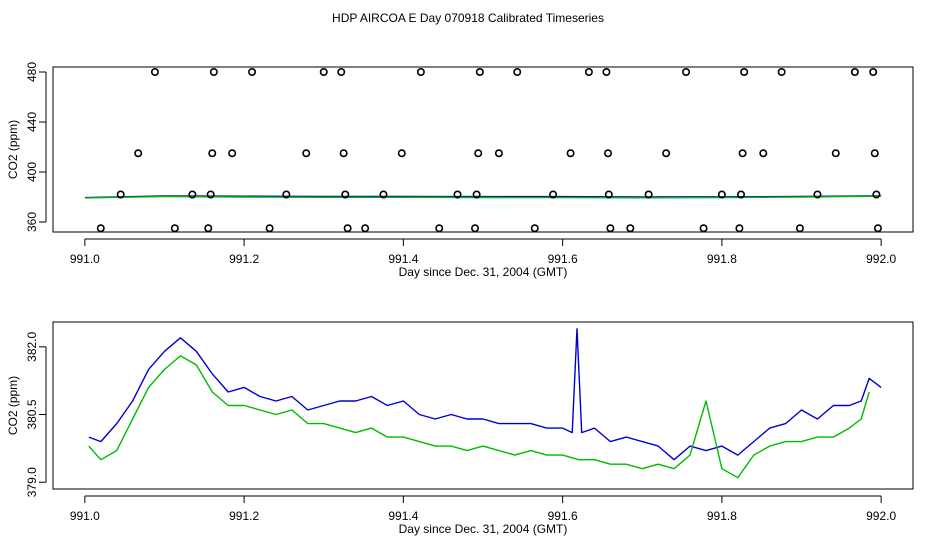 The image size is (936, 540). What do you see at coordinates (32, 414) in the screenshot?
I see `y-tick-label: 380.5` at bounding box center [32, 414].